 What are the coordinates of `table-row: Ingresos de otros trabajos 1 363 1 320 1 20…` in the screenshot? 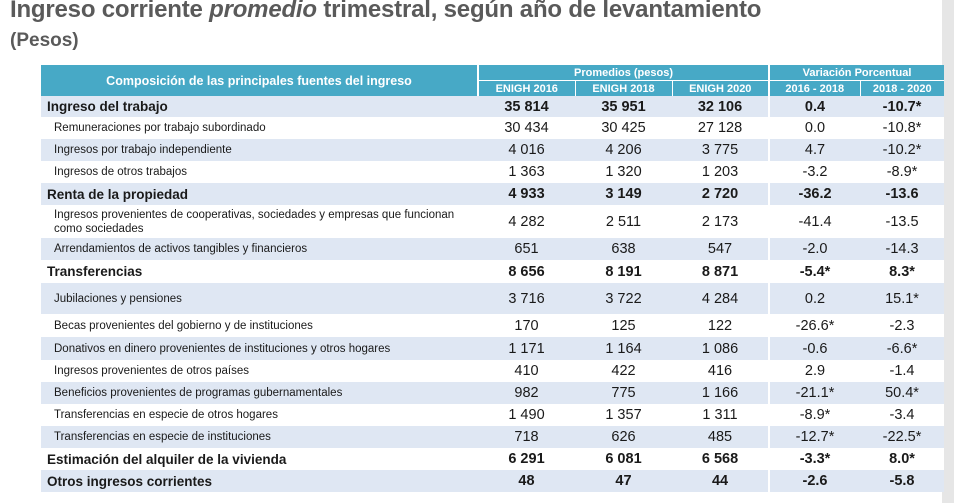 It's located at (493, 172).